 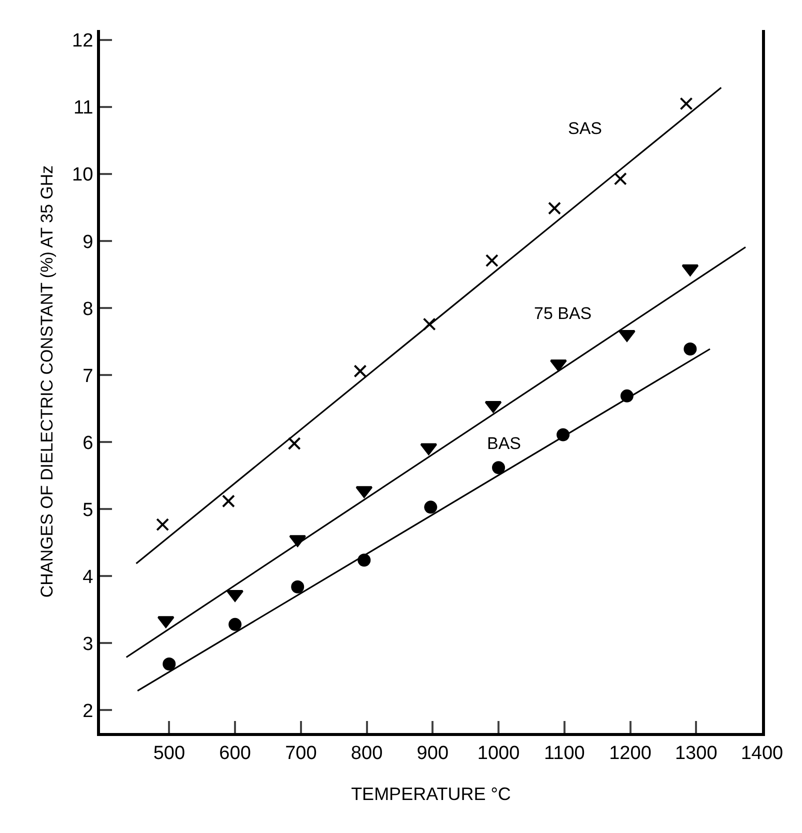 What do you see at coordinates (88, 376) in the screenshot?
I see `y-tick-label: 7` at bounding box center [88, 376].